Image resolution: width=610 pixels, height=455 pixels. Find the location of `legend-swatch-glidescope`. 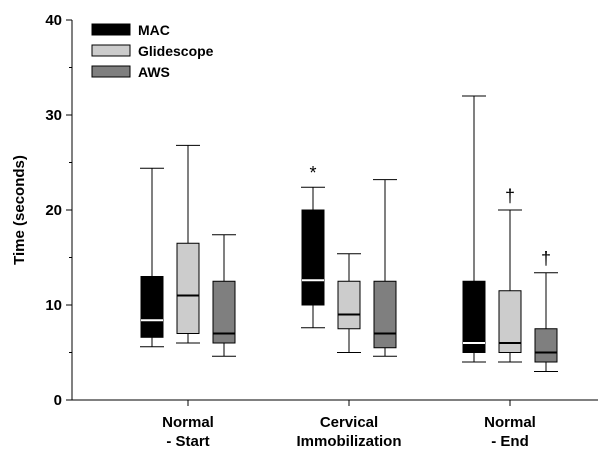

legend-swatch-glidescope is located at coordinates (111, 50).